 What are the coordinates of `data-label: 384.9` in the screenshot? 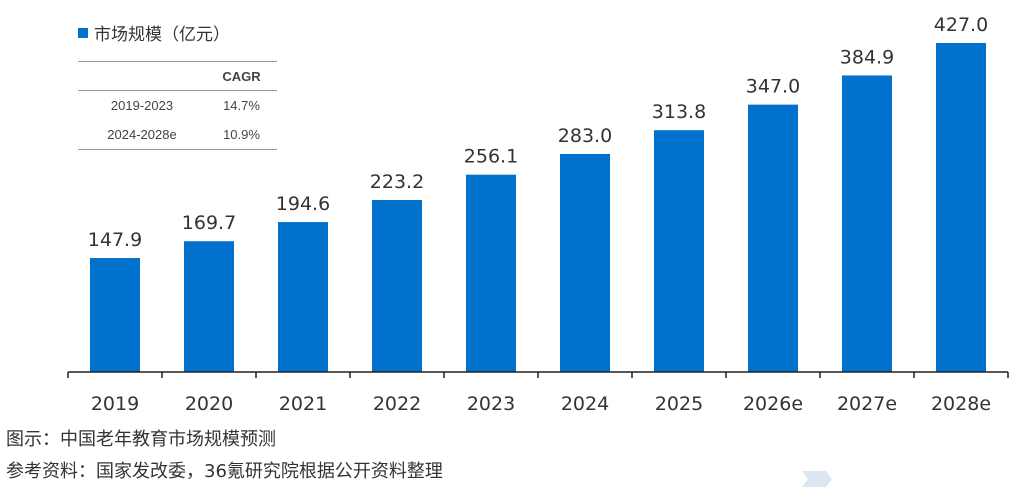 It's located at (867, 57).